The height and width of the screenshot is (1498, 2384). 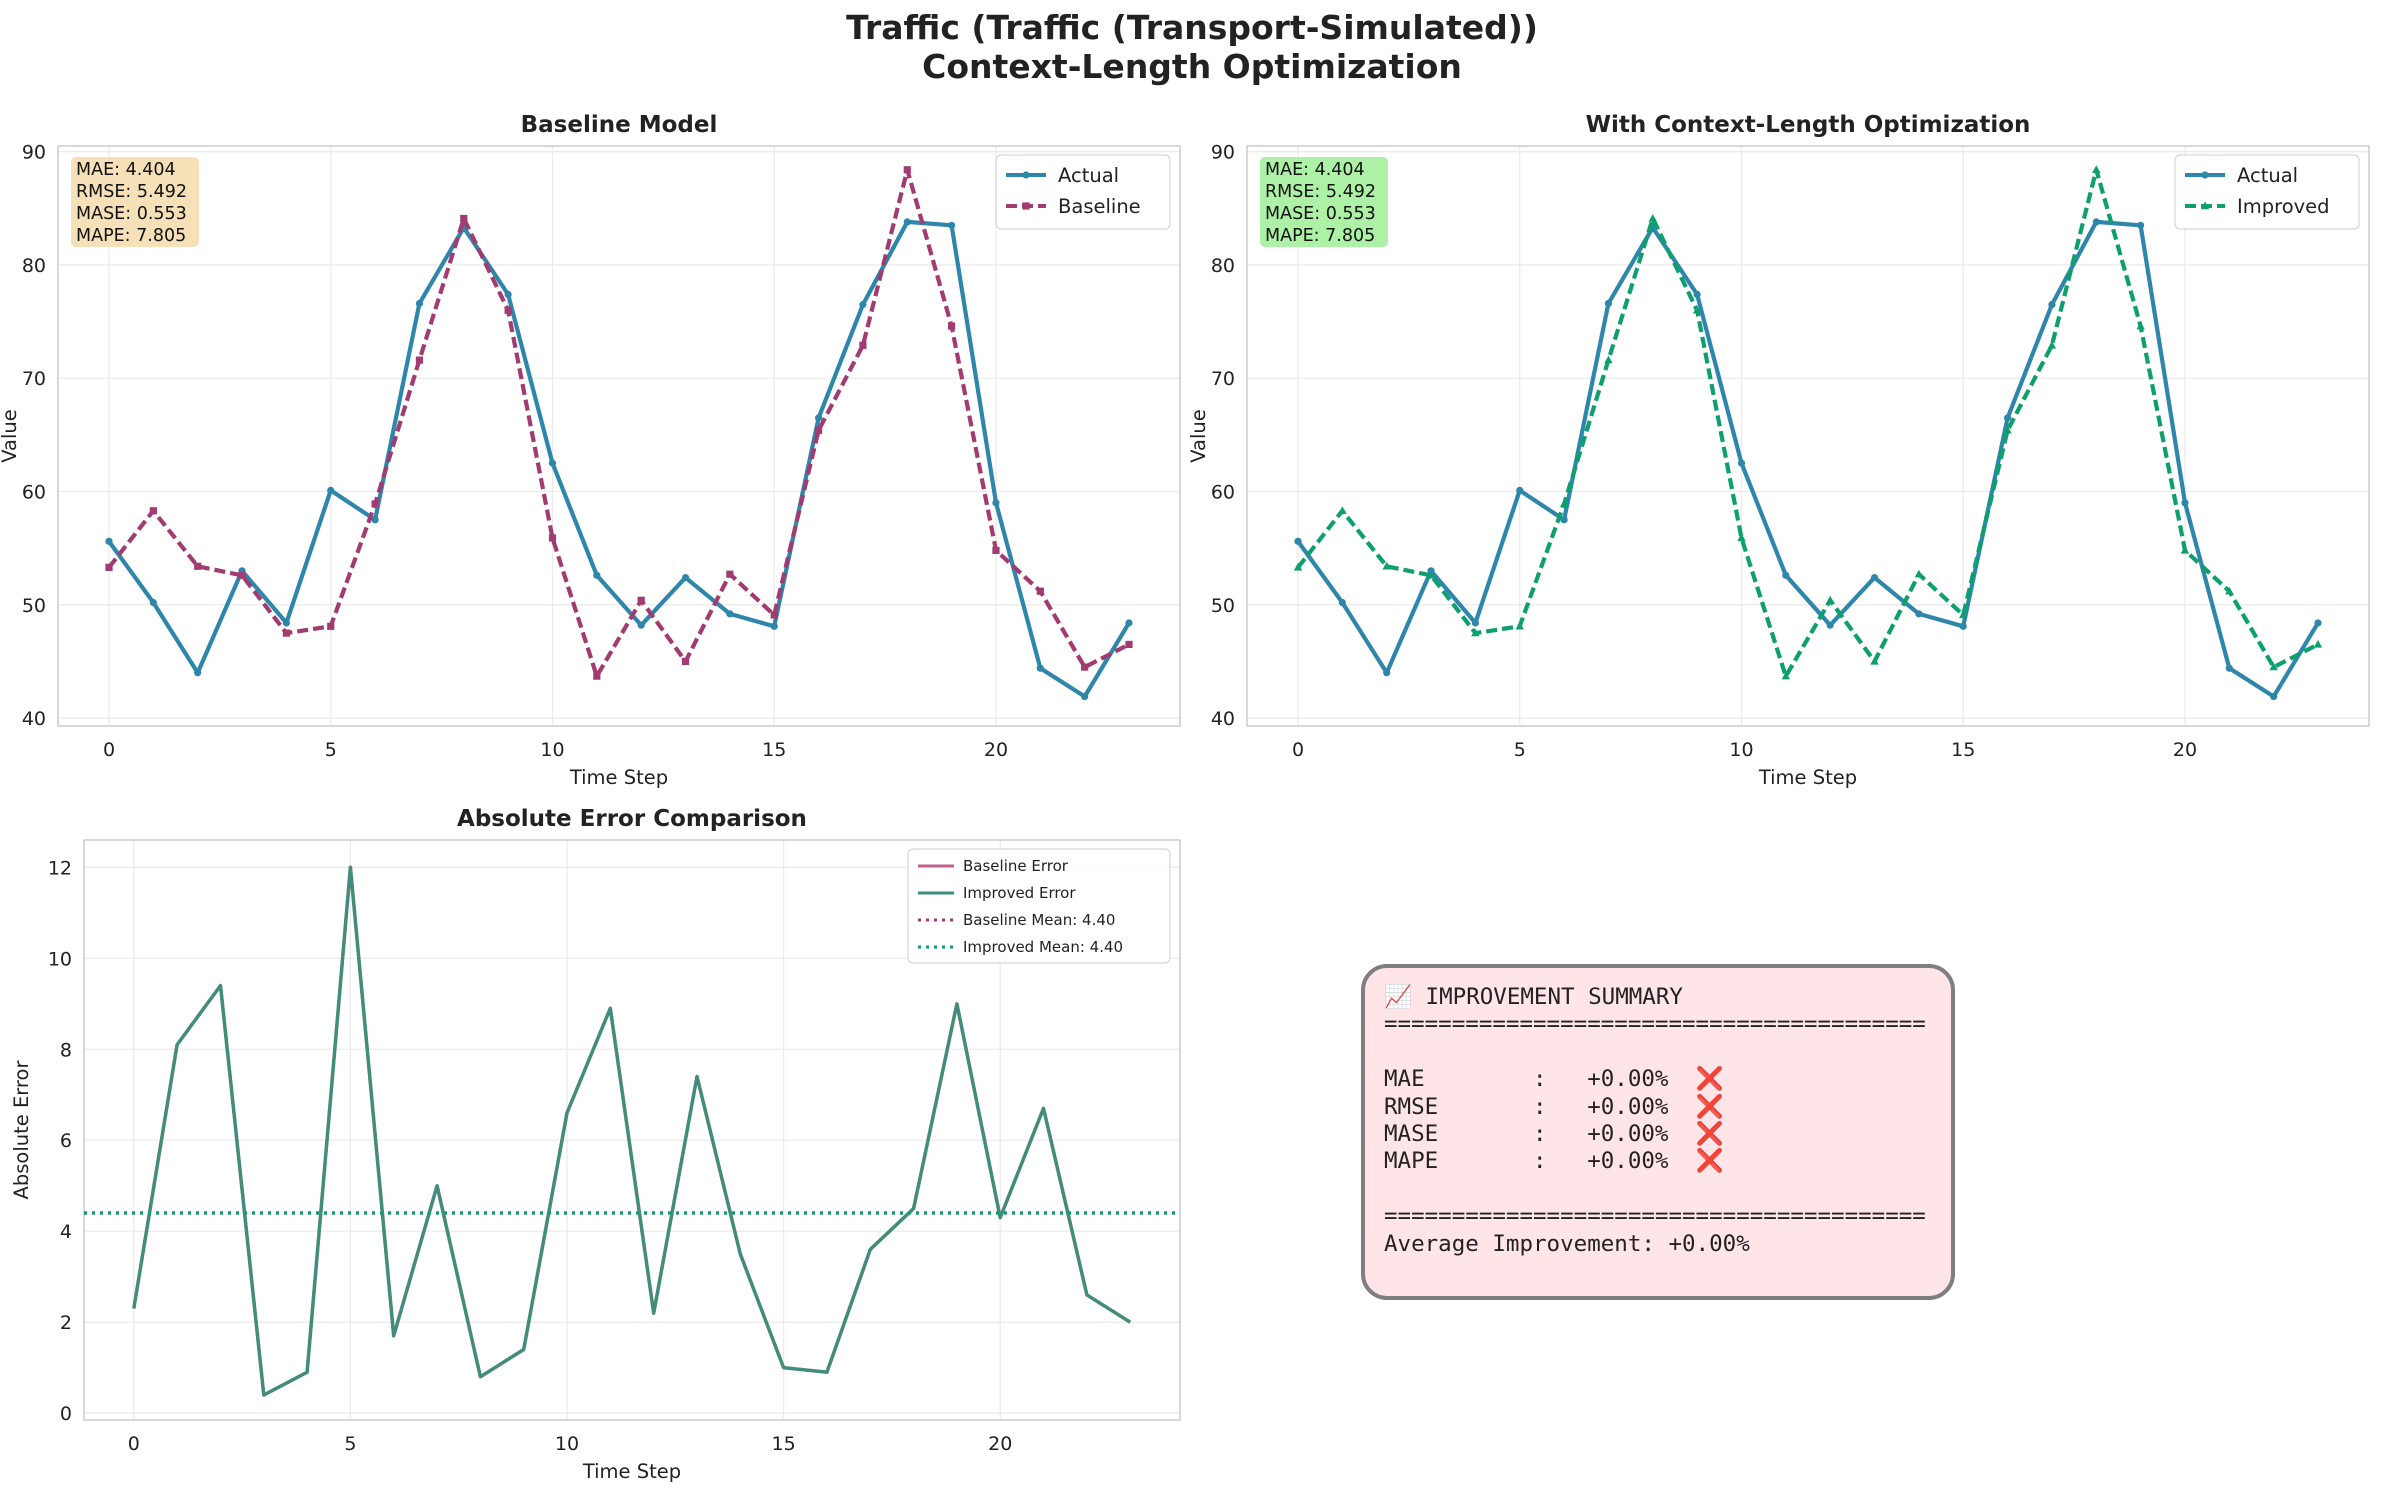 I want to click on metrics-box-line: RMSE: 5.492, so click(x=131, y=192).